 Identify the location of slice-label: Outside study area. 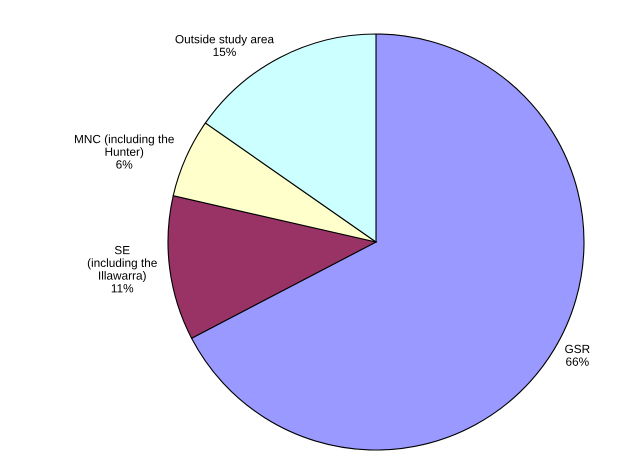
(224, 40).